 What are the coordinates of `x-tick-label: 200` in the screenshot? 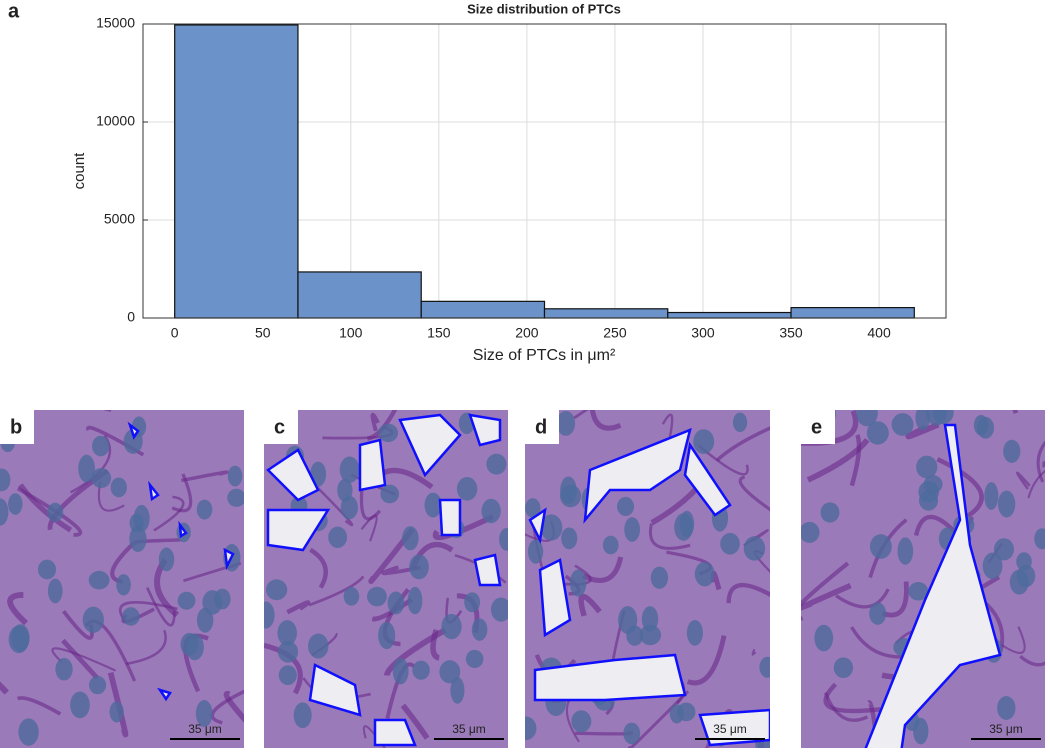 It's located at (527, 333).